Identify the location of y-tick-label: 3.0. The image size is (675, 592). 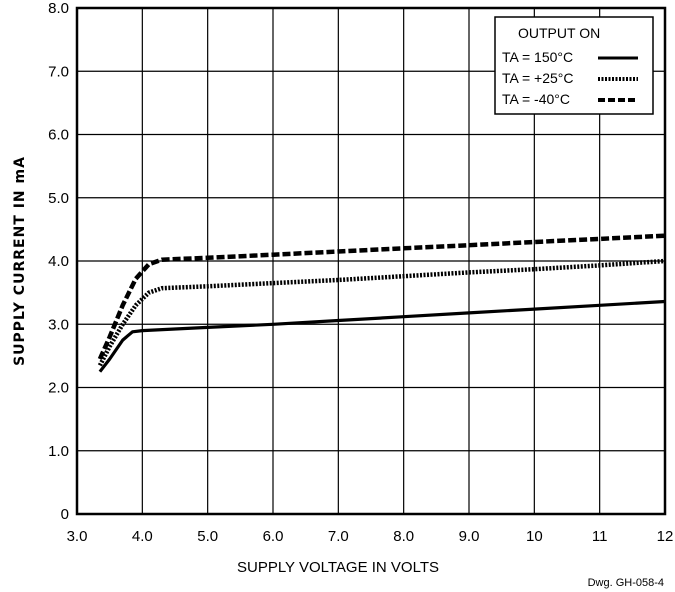
(58, 324).